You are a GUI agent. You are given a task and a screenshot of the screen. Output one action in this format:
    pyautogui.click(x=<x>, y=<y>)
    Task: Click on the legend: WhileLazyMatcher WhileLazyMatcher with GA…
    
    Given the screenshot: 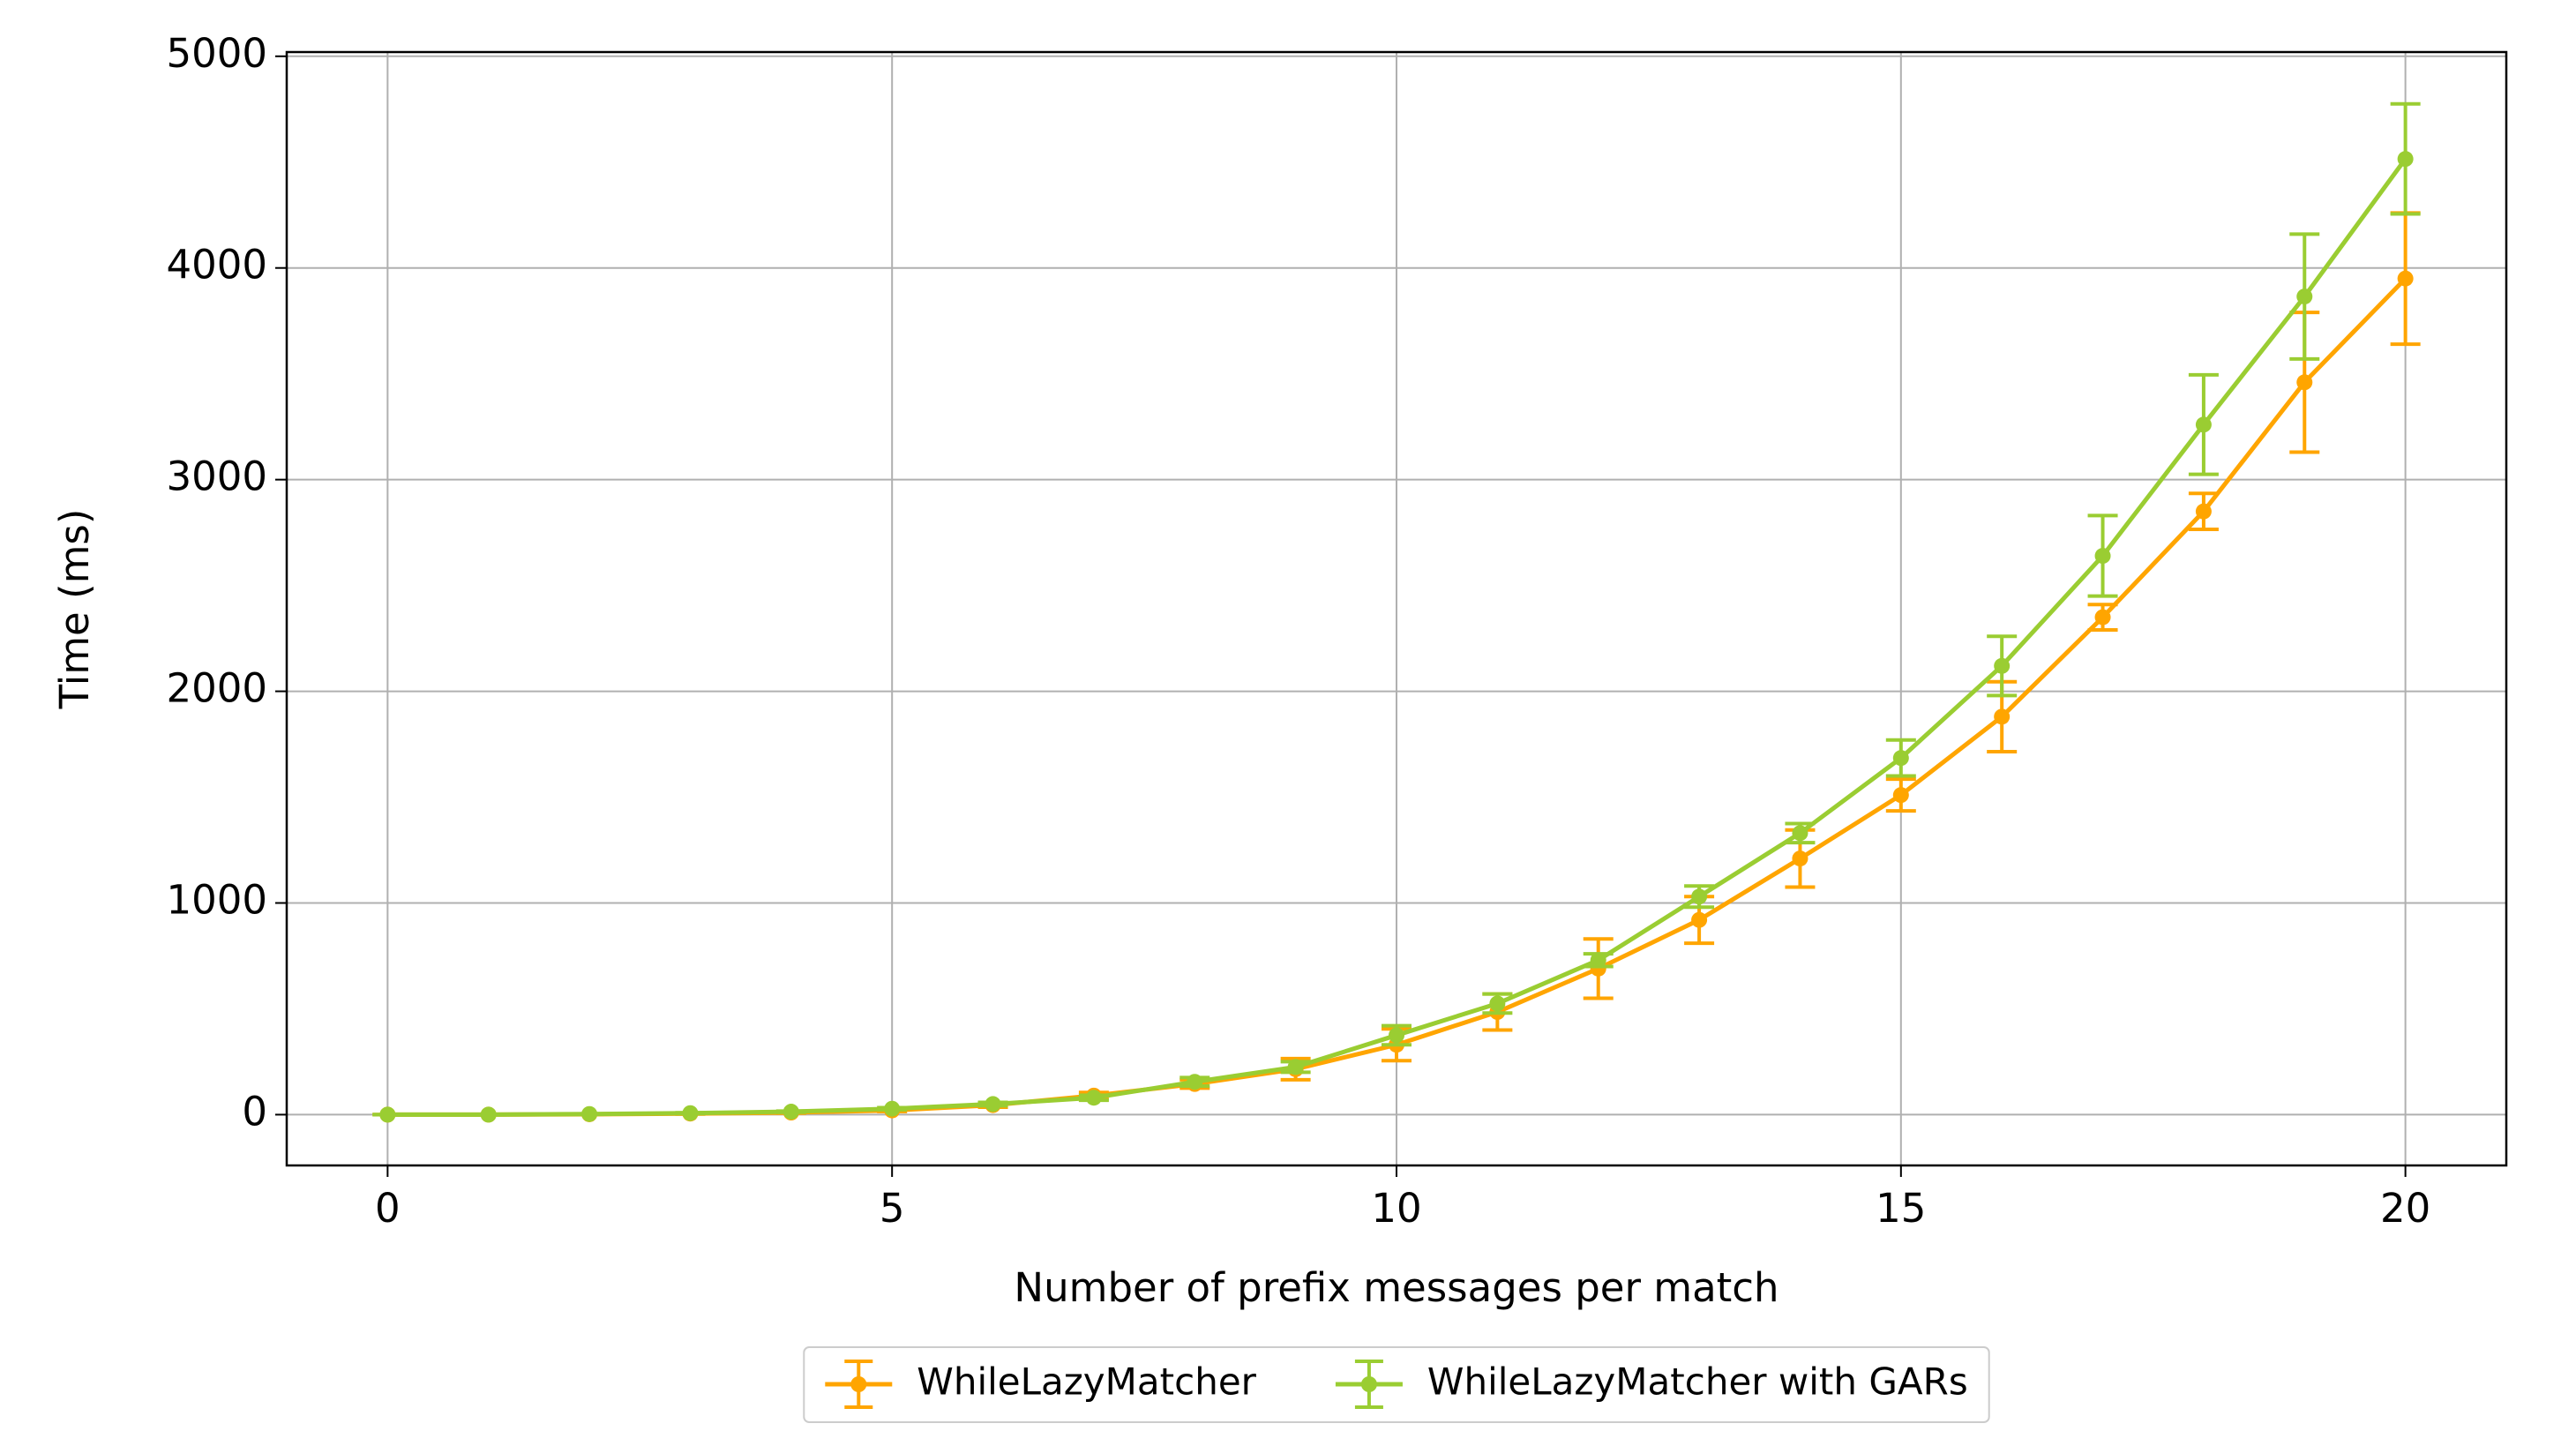 What is the action you would take?
    pyautogui.click(x=1396, y=1384)
    